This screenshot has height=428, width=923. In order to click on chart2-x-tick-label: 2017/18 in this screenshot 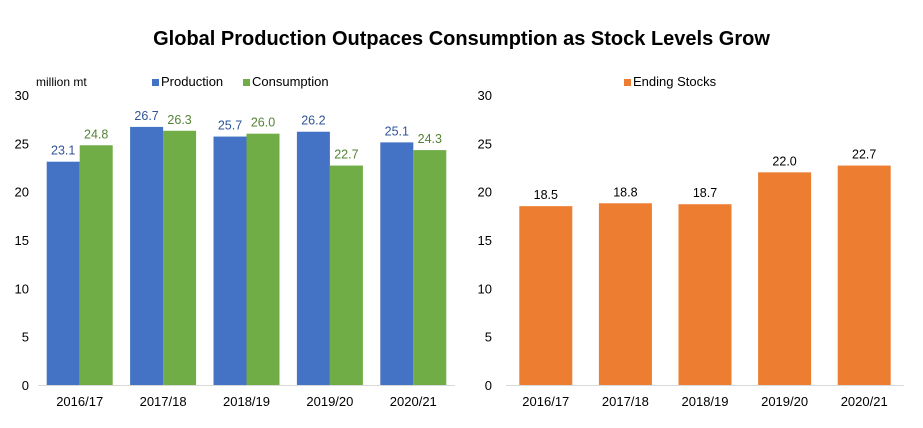, I will do `click(625, 401)`.